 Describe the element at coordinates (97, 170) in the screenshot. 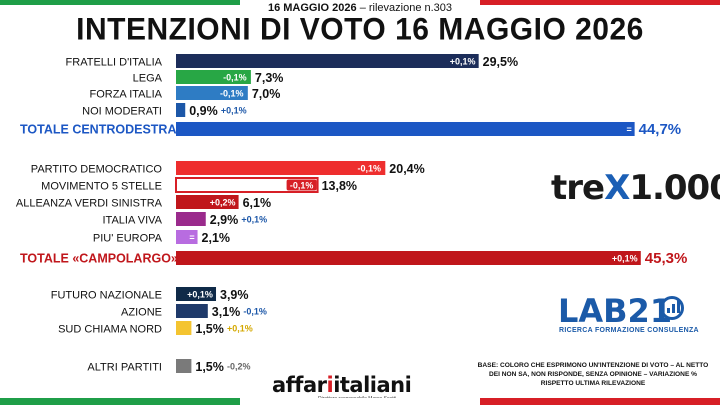

I see `bar-label: PARTITO DEMOCRATICO` at that location.